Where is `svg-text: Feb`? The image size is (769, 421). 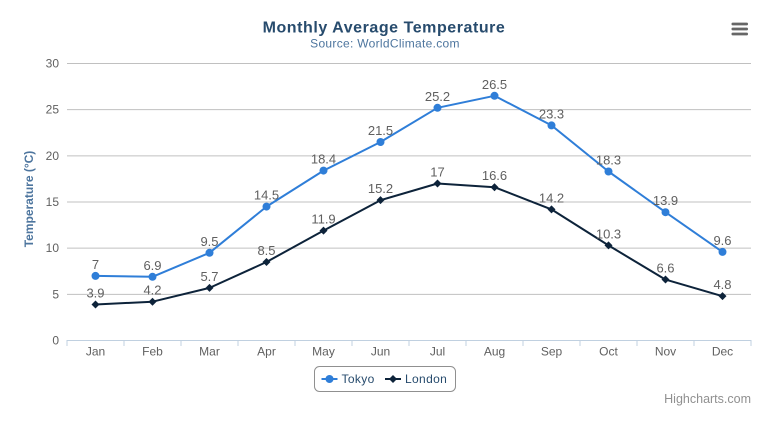
svg-text: Feb is located at coordinates (152, 352).